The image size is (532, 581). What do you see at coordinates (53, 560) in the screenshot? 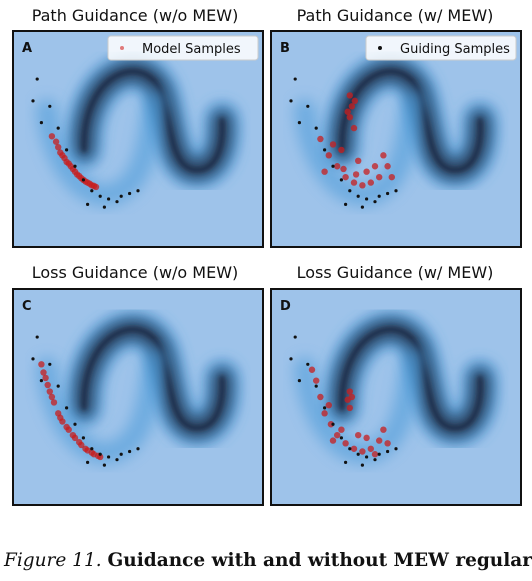
I see `caption-figure-number: Figure 11.` at bounding box center [53, 560].